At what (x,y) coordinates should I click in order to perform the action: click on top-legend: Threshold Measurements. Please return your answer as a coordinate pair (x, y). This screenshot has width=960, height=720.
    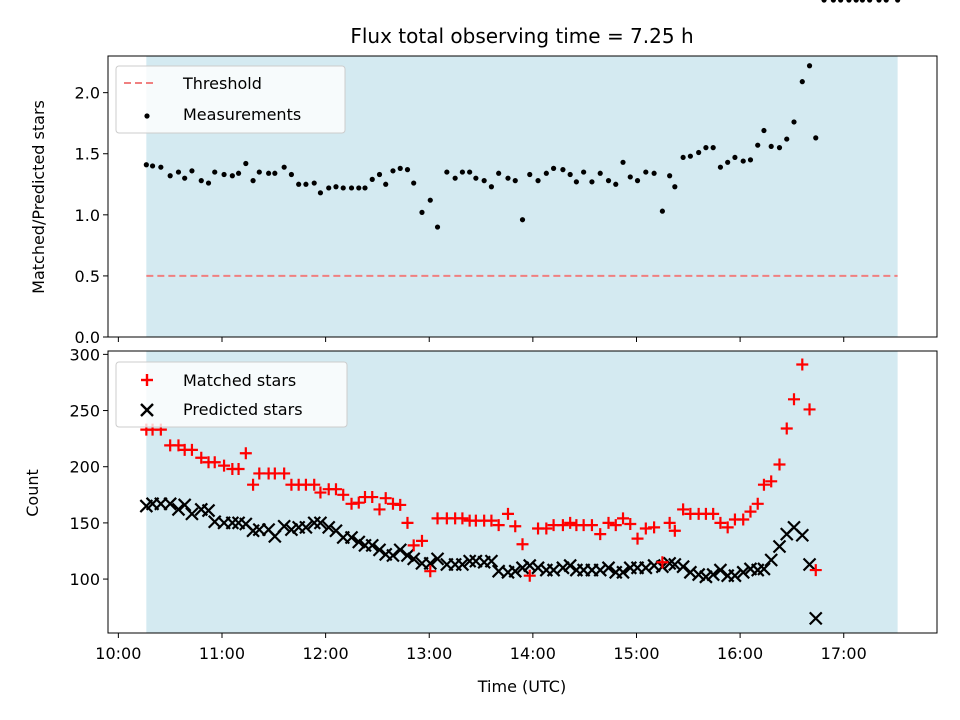
    Looking at the image, I should click on (230, 99).